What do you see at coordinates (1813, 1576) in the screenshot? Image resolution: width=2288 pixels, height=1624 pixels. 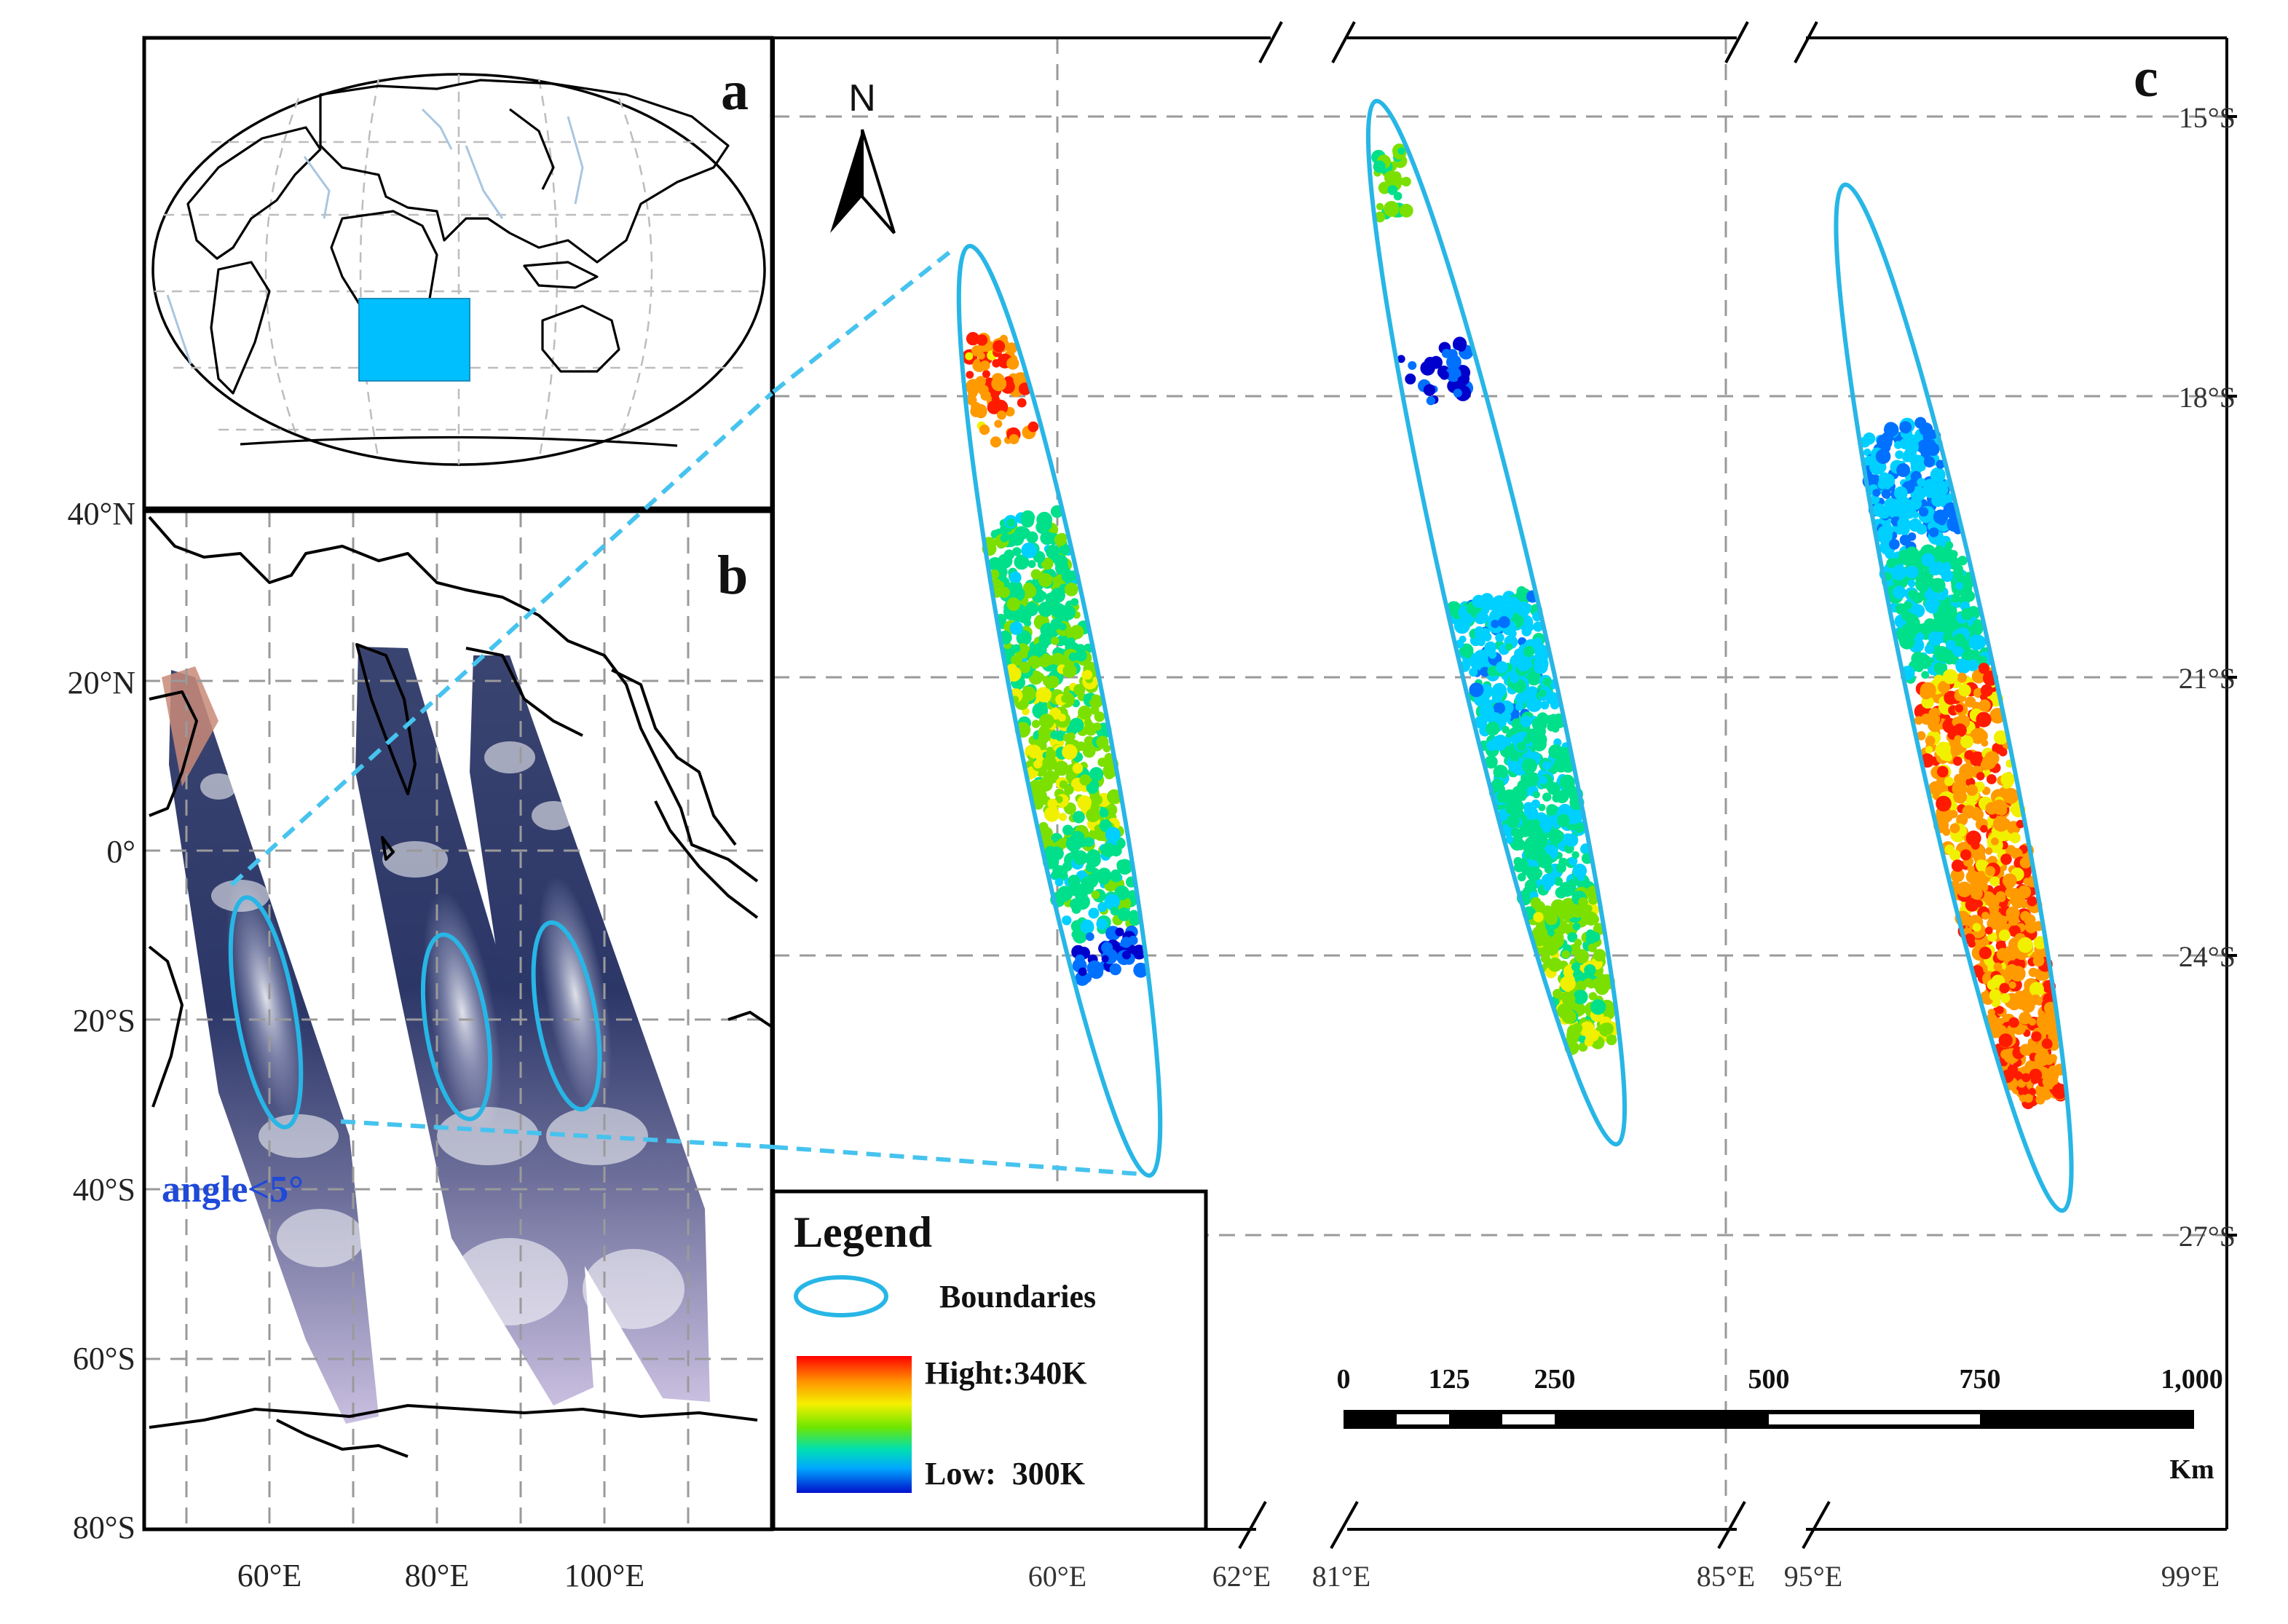 I see `lon-label: 95°E` at bounding box center [1813, 1576].